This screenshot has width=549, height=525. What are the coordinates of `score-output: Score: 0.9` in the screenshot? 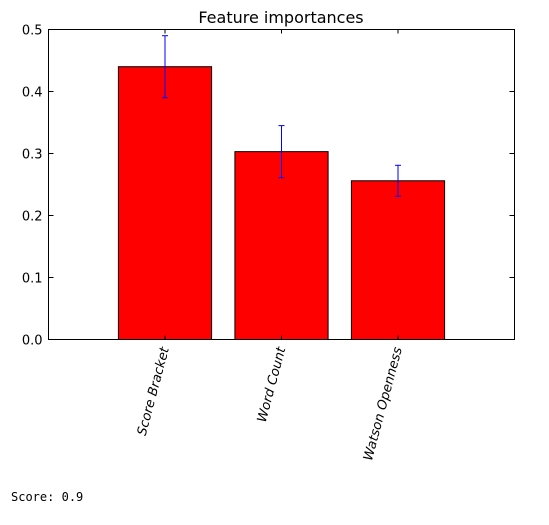 It's located at (47, 497).